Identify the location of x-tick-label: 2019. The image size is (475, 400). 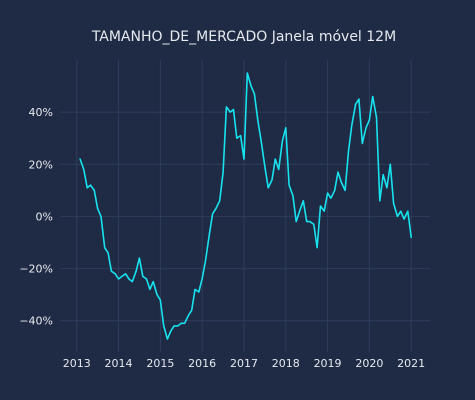
(328, 363).